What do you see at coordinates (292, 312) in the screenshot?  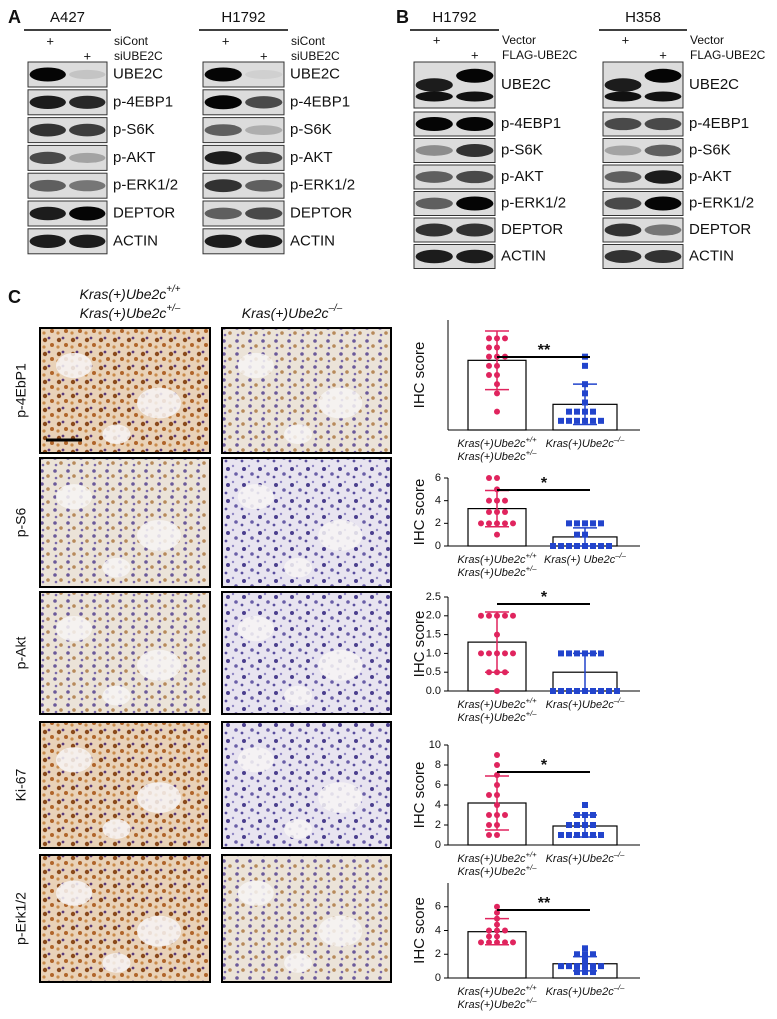 I see `column-header: Kras(+)Ube2c–/–` at bounding box center [292, 312].